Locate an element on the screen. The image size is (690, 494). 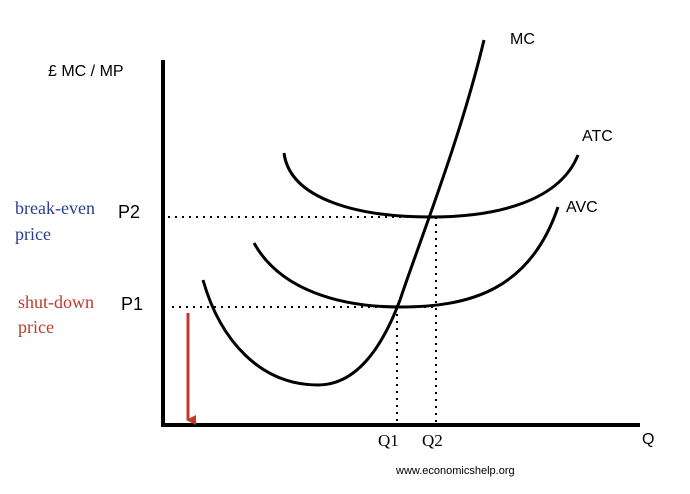
x-axis-label: Q is located at coordinates (648, 439).